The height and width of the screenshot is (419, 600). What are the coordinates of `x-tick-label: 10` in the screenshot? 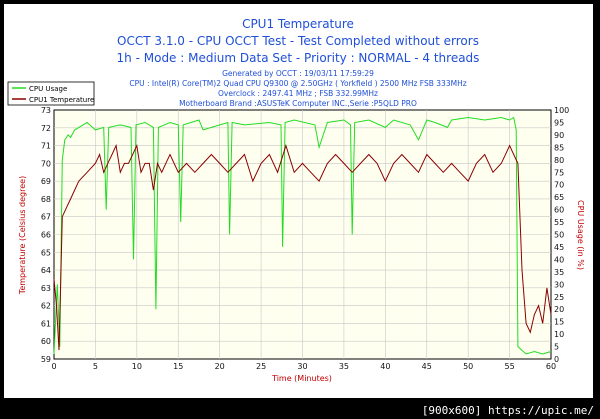 It's located at (137, 366).